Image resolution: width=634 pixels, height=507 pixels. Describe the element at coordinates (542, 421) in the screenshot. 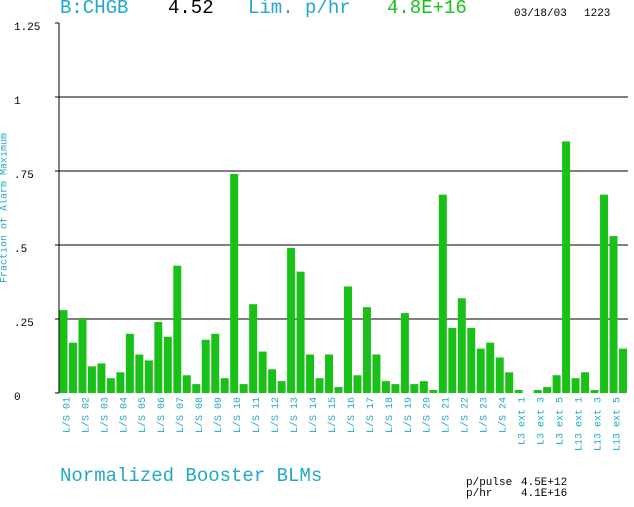

I see `x-tick-label: L3 ext 3` at that location.